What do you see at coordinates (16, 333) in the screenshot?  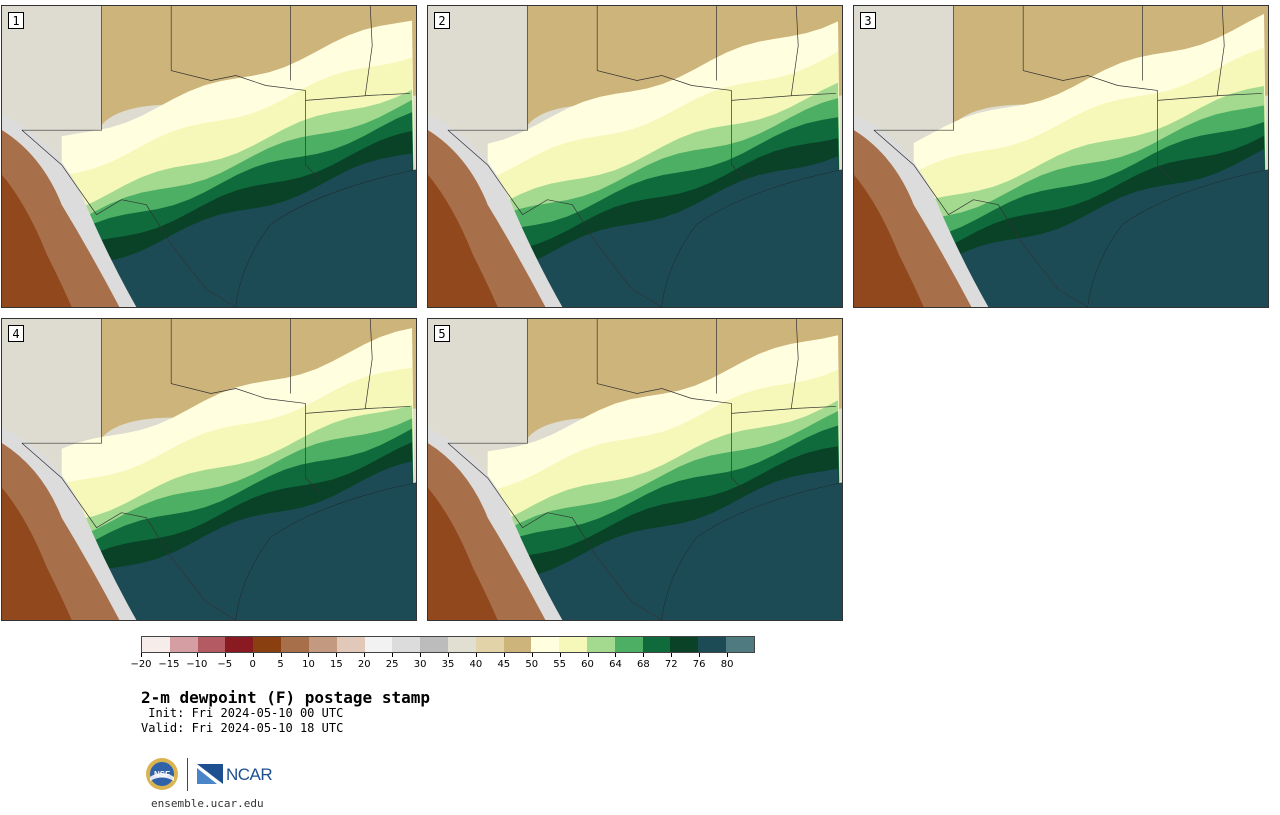 I see `member-number-label: 4` at bounding box center [16, 333].